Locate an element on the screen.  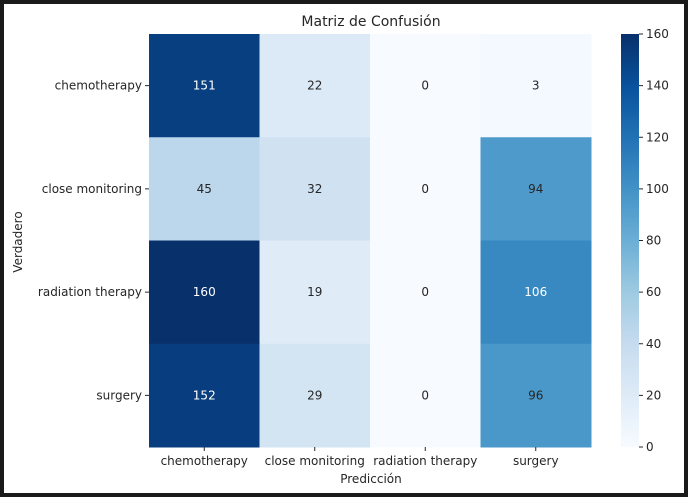
y-axis-label: Verdadero is located at coordinates (18, 241).